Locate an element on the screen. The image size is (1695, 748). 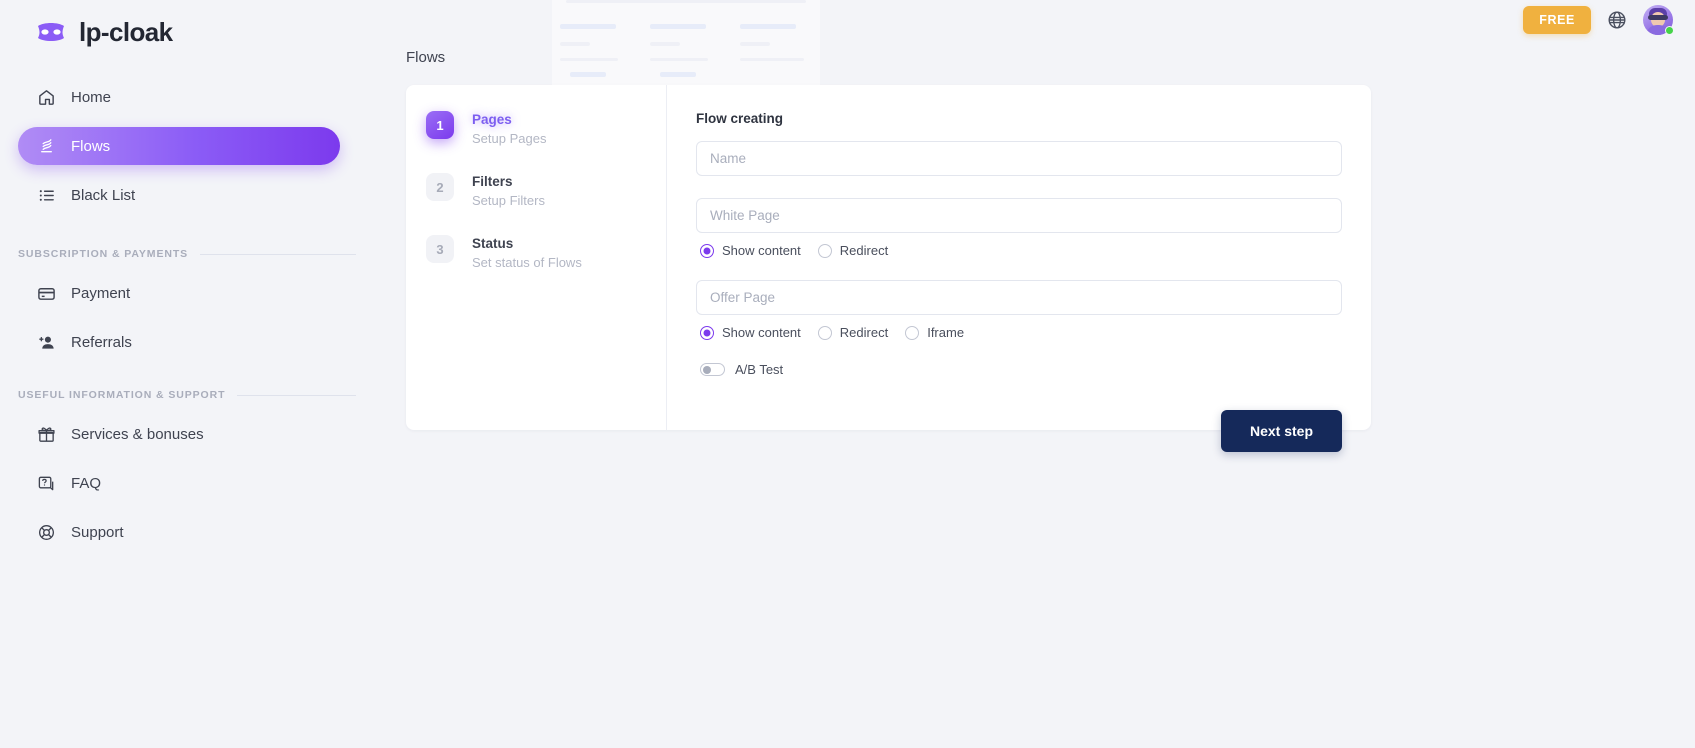
sidebar-item-faq: FAQ is located at coordinates (179, 483).